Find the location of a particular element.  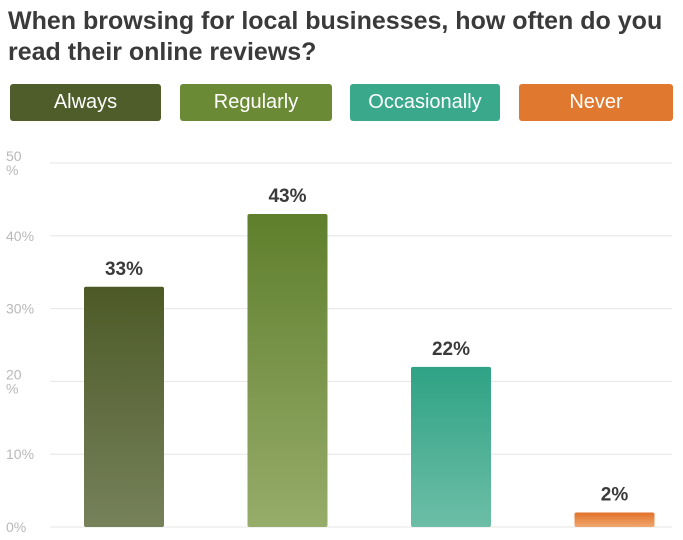

y-tick-label: 40% is located at coordinates (20, 236).